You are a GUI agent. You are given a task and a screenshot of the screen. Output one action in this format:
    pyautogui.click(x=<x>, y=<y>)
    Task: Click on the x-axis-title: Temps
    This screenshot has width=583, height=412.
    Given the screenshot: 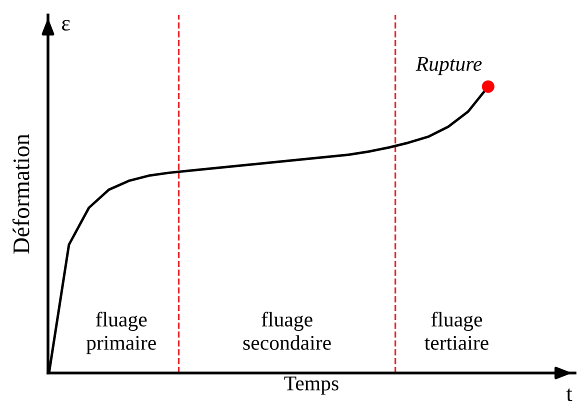 What is the action you would take?
    pyautogui.click(x=311, y=385)
    